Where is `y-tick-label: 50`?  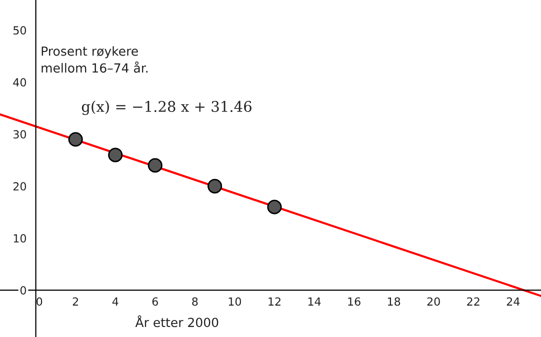
y-tick-label: 50 is located at coordinates (19, 30).